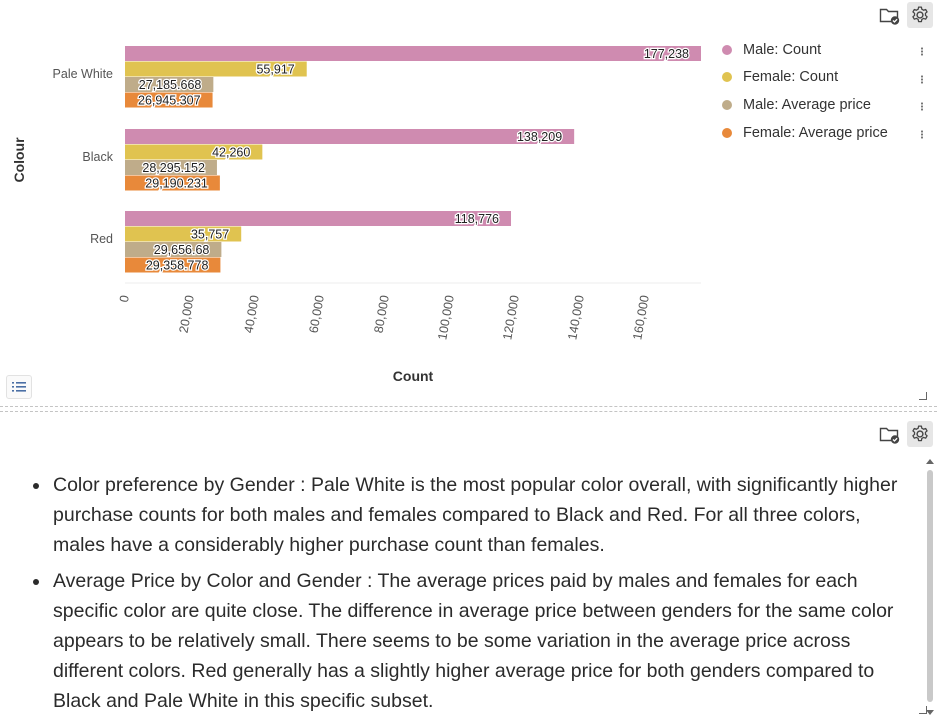 The width and height of the screenshot is (937, 720). Describe the element at coordinates (177, 266) in the screenshot. I see `bar-value-label: 29,358.778` at that location.